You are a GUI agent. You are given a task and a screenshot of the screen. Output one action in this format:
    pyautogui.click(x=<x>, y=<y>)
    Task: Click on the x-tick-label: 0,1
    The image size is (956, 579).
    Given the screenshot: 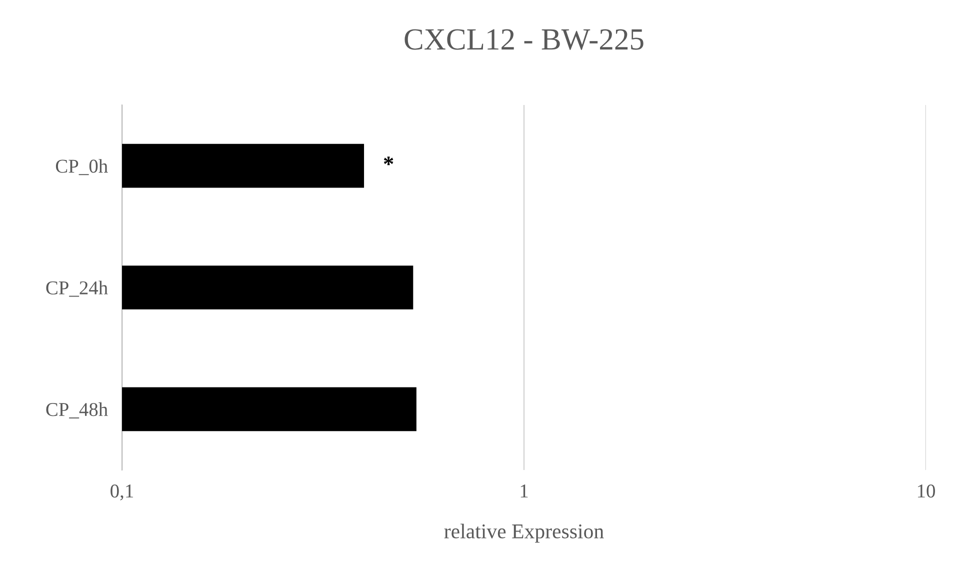 What is the action you would take?
    pyautogui.click(x=121, y=492)
    